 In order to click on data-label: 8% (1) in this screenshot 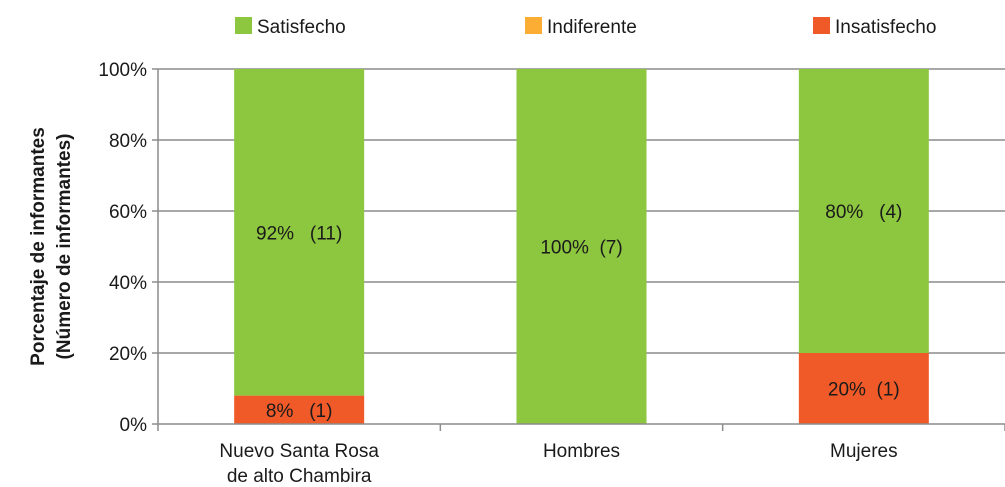, I will do `click(299, 411)`.